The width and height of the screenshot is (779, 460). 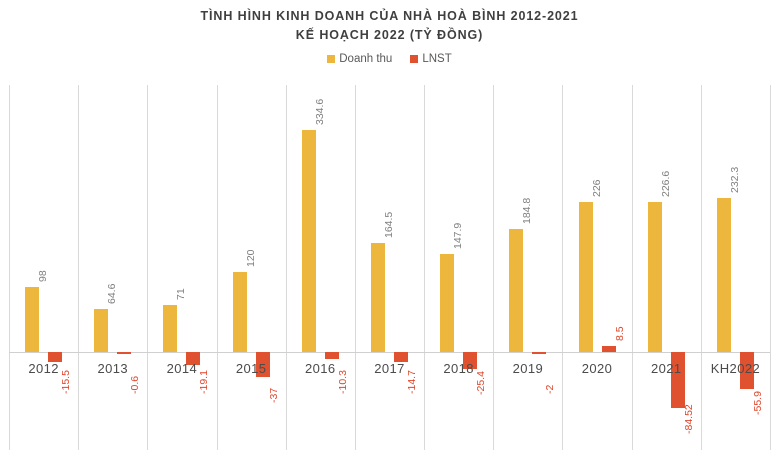 I want to click on bar-profit-2018, so click(x=470, y=360).